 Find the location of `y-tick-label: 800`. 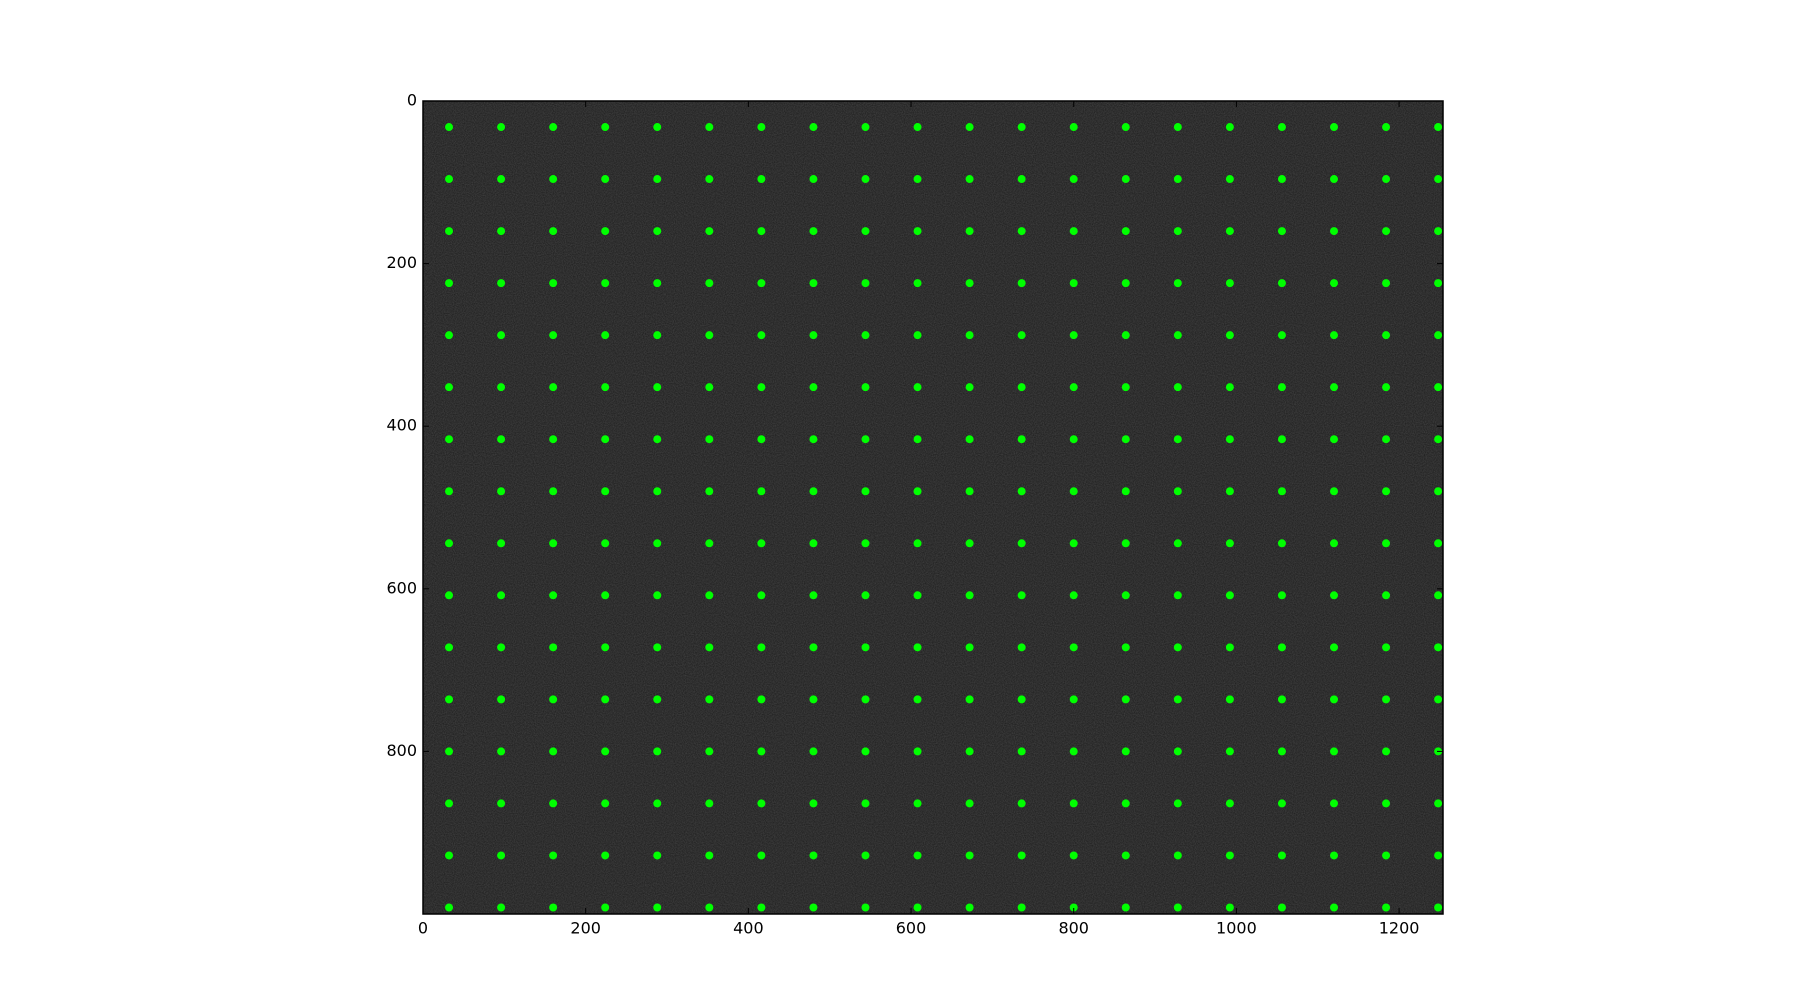

y-tick-label: 800 is located at coordinates (401, 750).